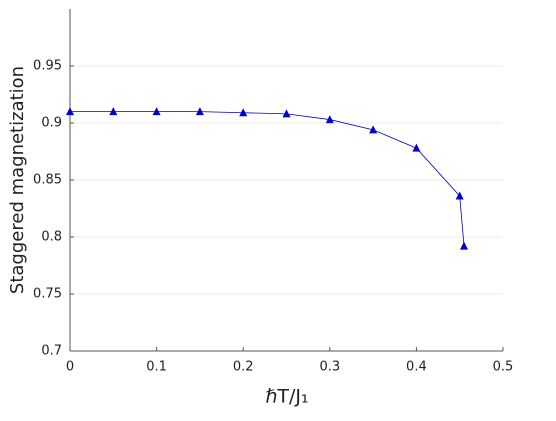 The width and height of the screenshot is (556, 421). I want to click on y-tick-label: 0.75, so click(47, 294).